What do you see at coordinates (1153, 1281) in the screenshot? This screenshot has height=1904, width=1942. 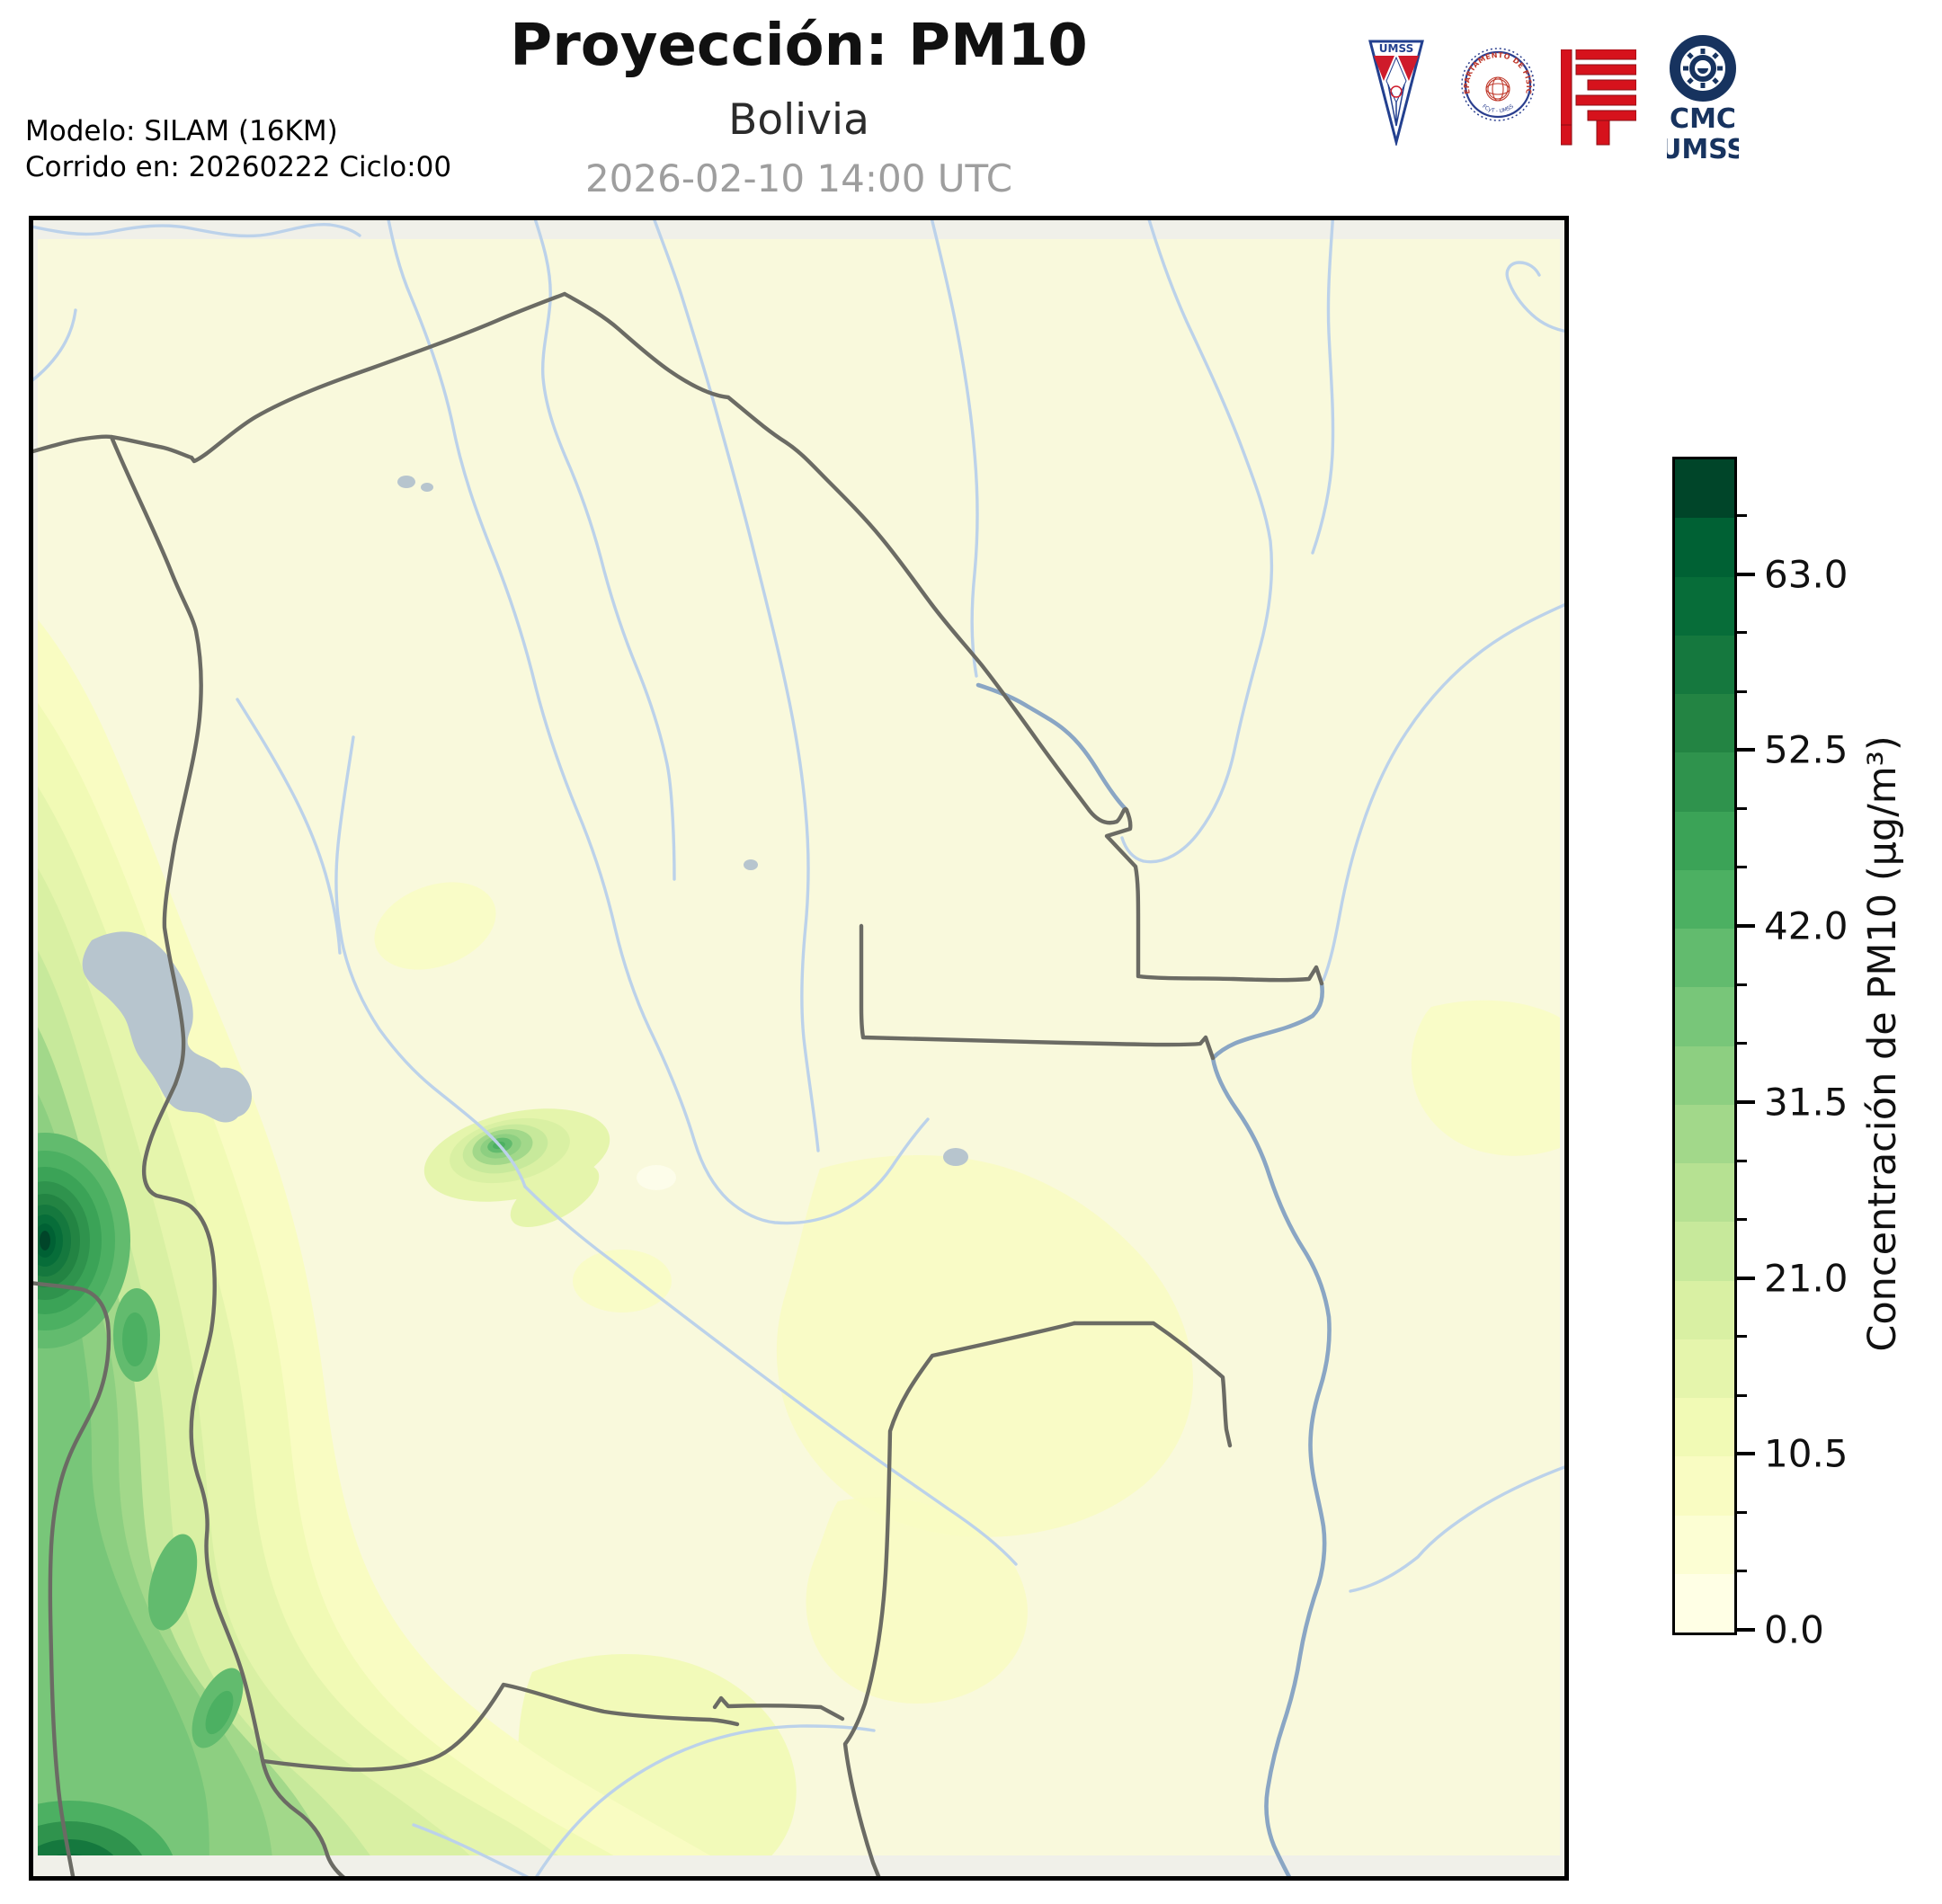 I see `major-rivers` at bounding box center [1153, 1281].